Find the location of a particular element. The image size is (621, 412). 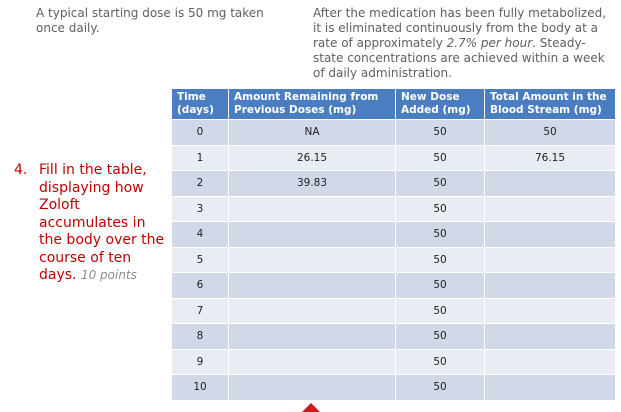

table-row: 6 50 is located at coordinates (393, 285).